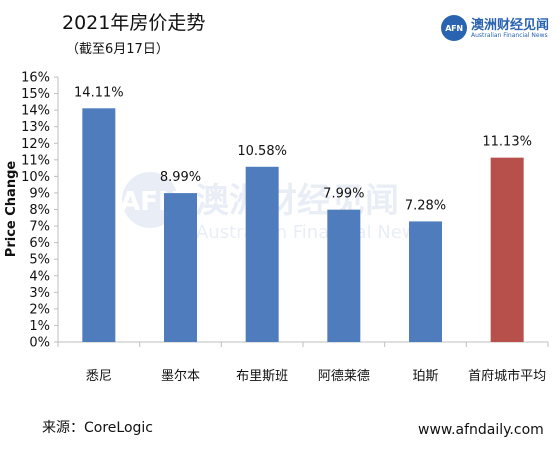  I want to click on y-tick-label: 1%, so click(39, 326).